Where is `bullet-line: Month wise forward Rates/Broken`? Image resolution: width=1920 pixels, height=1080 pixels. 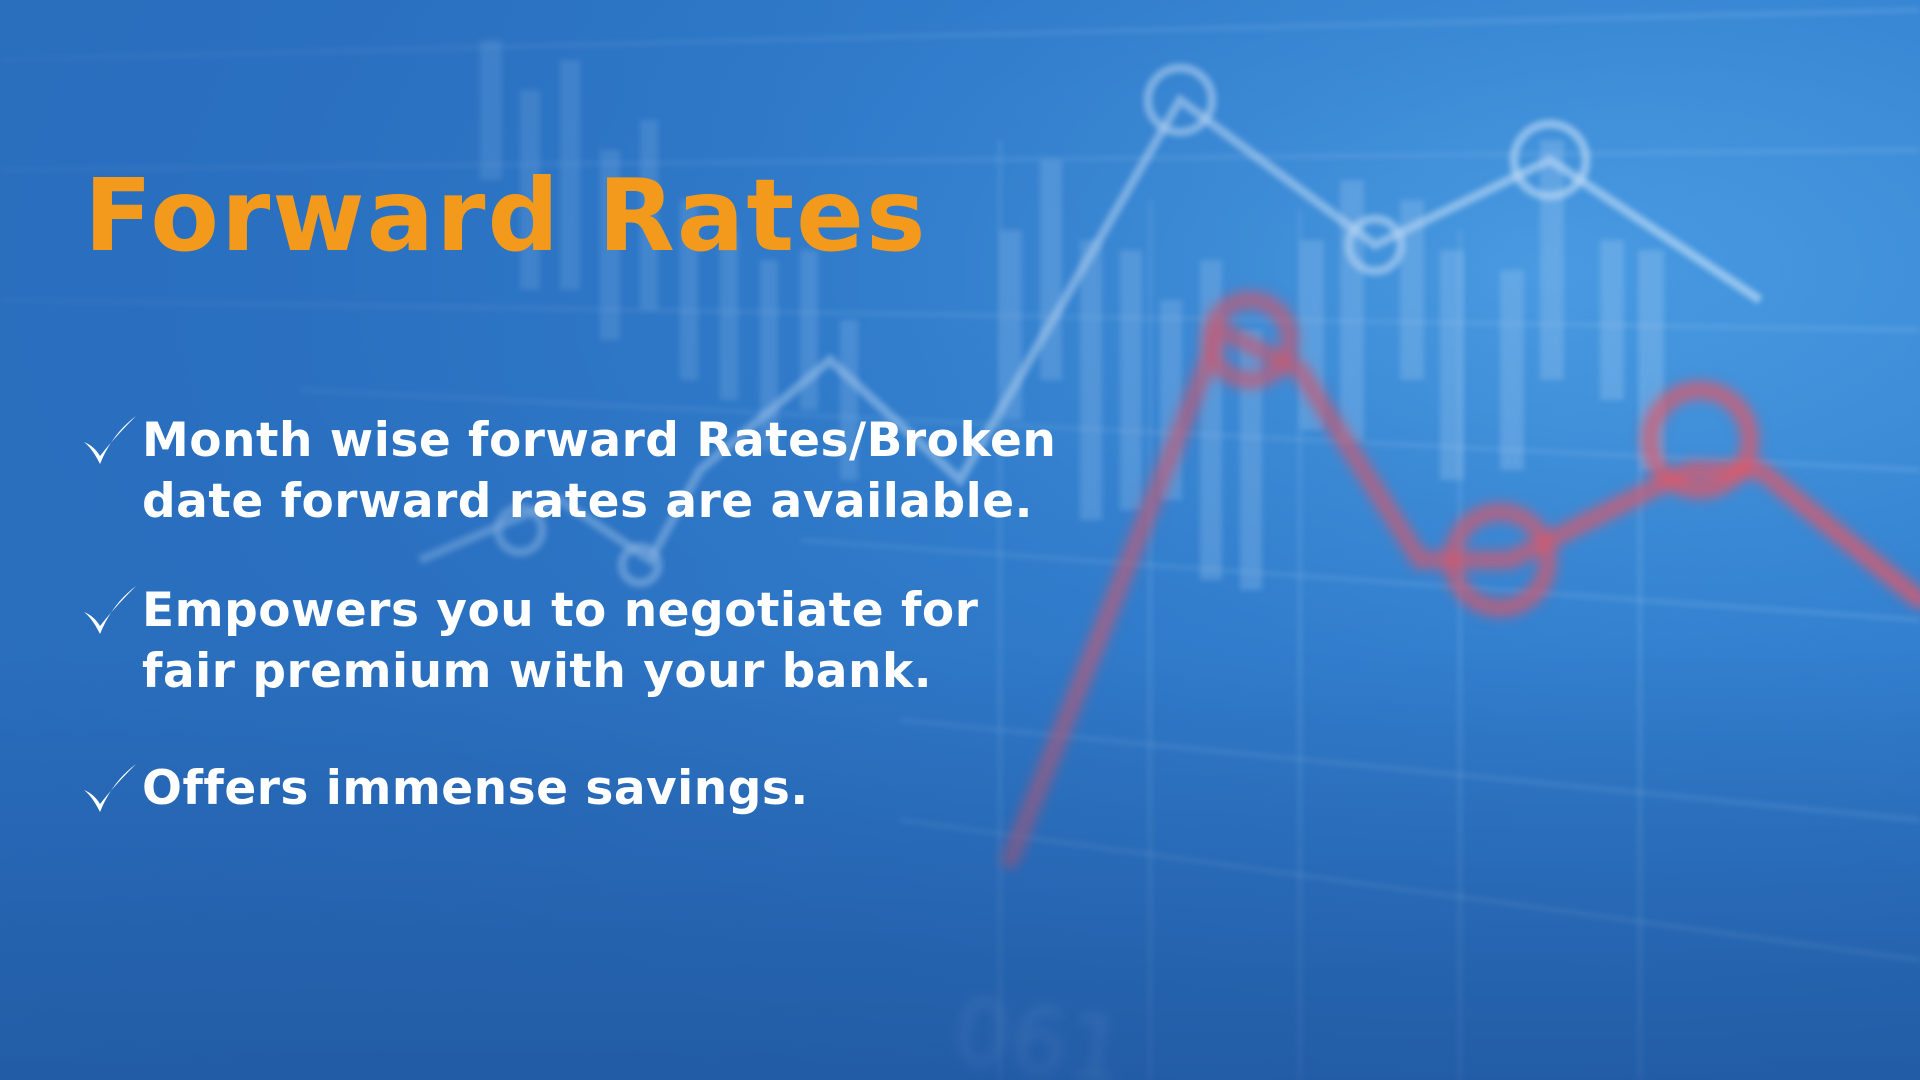
bullet-line: Month wise forward Rates/Broken is located at coordinates (599, 440).